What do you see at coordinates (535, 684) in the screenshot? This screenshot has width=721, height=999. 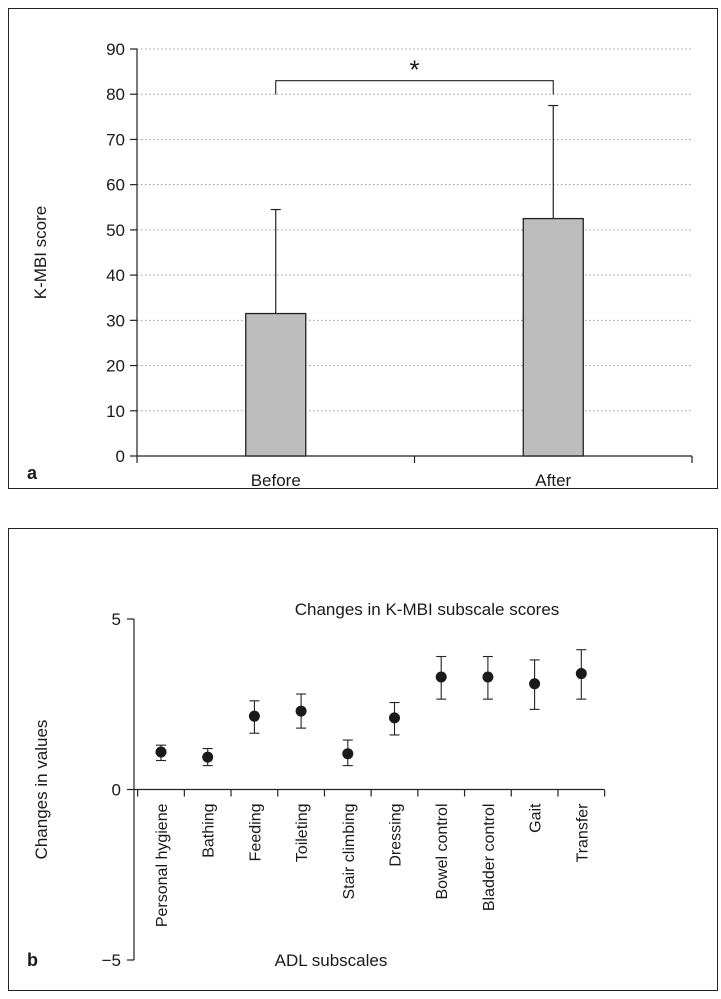 I see `point-gait` at bounding box center [535, 684].